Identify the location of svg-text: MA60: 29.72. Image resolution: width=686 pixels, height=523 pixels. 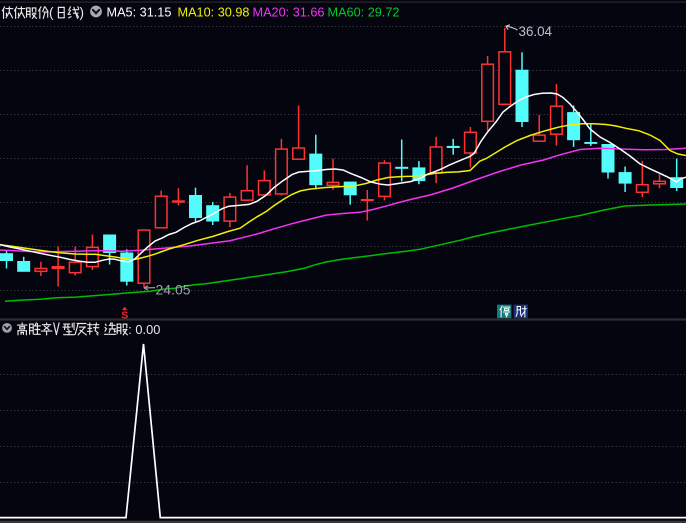
(364, 13).